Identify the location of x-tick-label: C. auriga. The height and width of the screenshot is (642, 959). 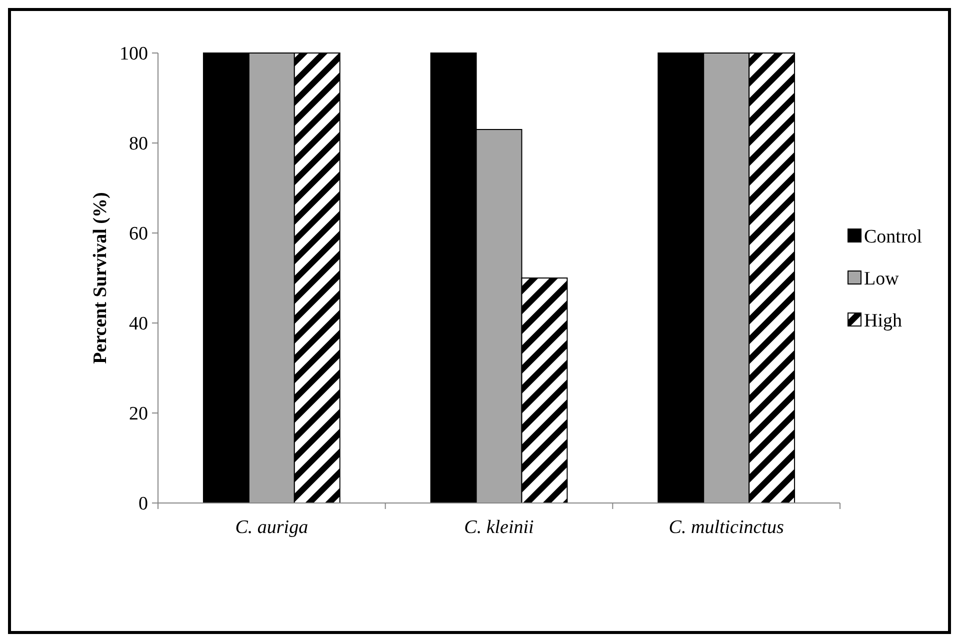
(271, 527).